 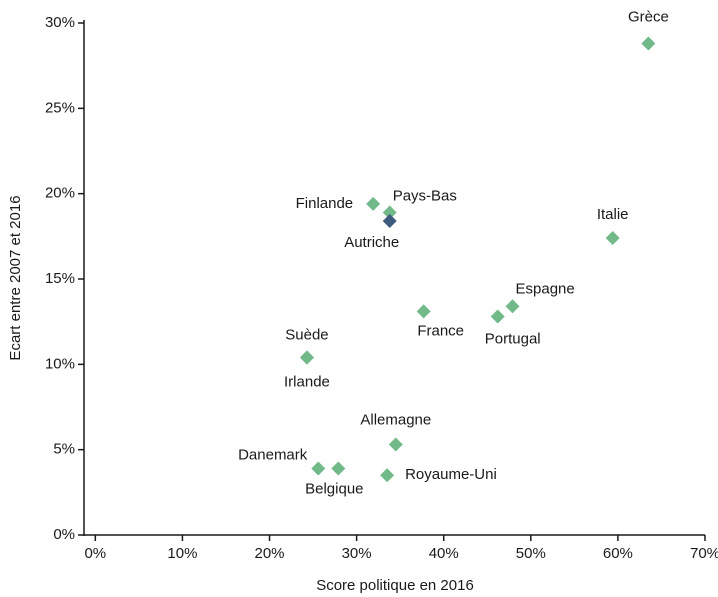 What do you see at coordinates (273, 454) in the screenshot?
I see `point-label: Danemark` at bounding box center [273, 454].